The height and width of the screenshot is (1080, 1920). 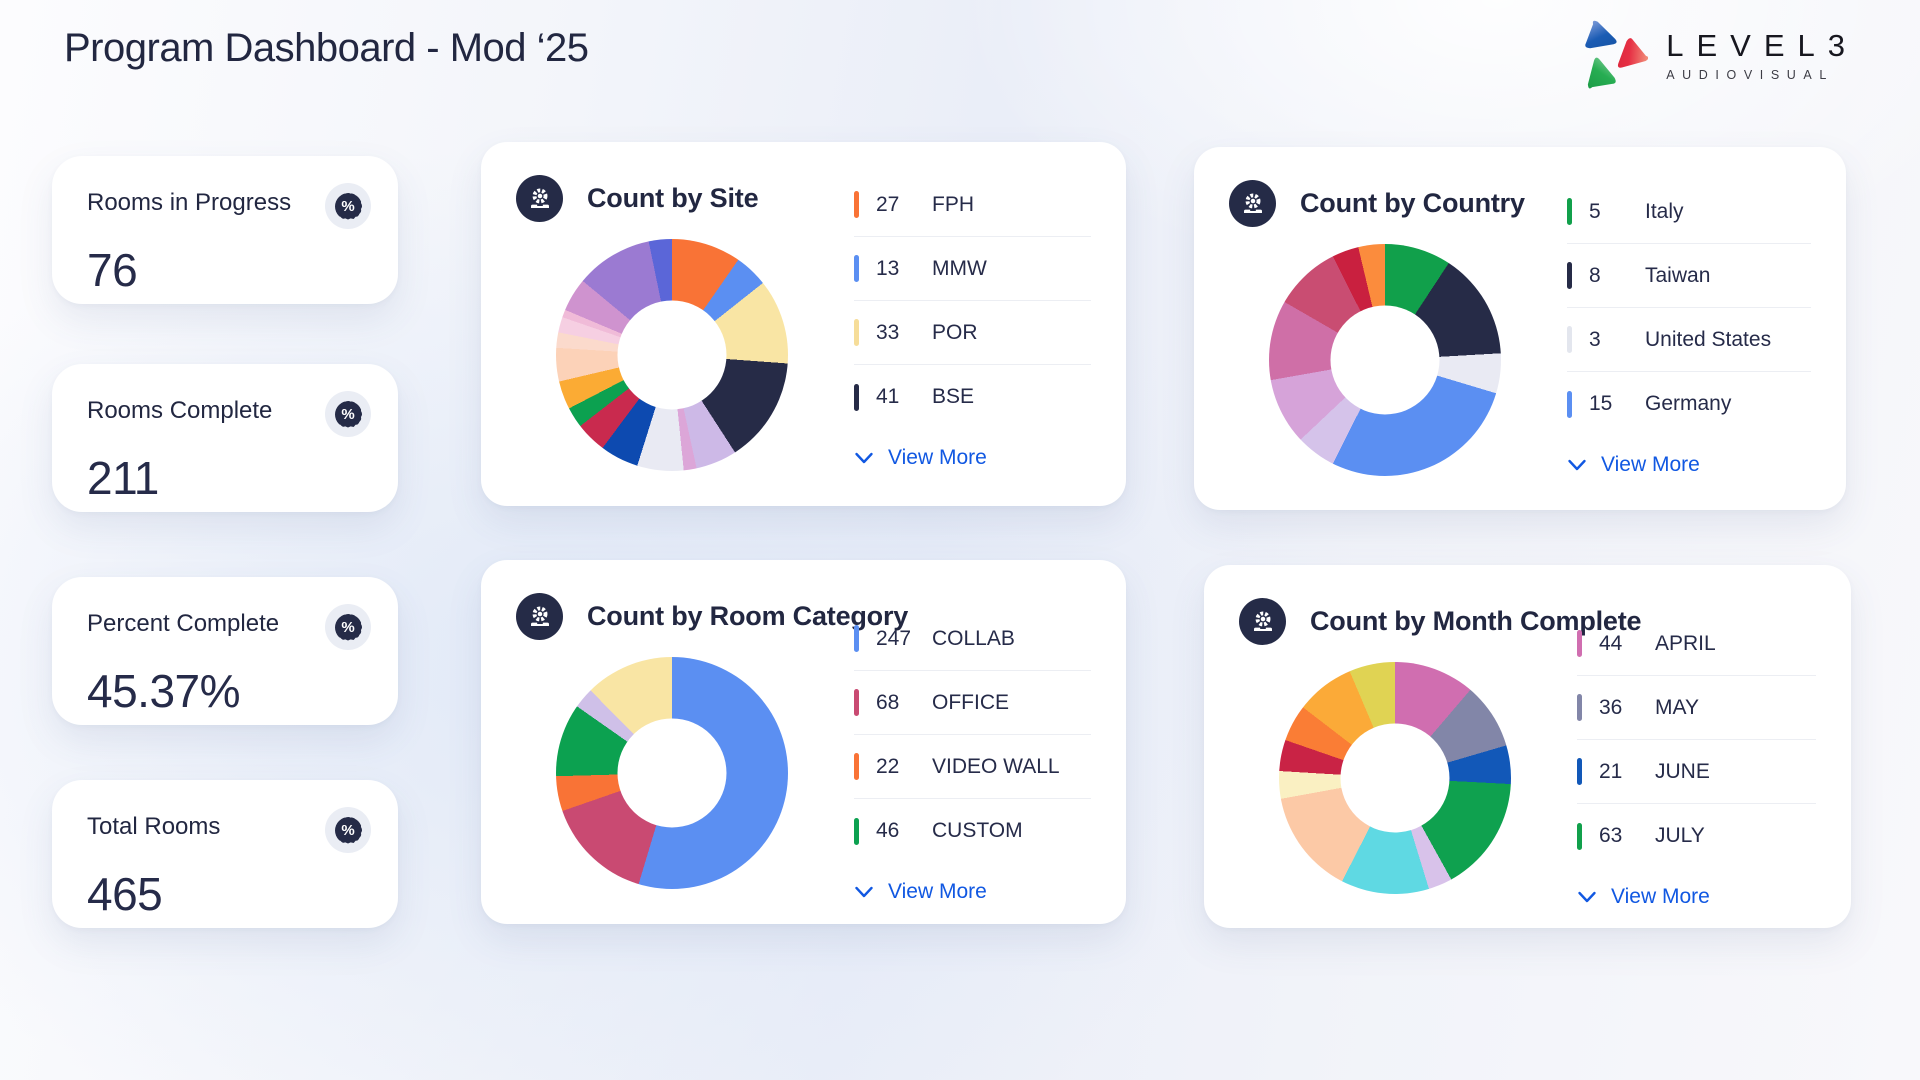 What do you see at coordinates (183, 623) in the screenshot?
I see `stat-label: Percent Complete` at bounding box center [183, 623].